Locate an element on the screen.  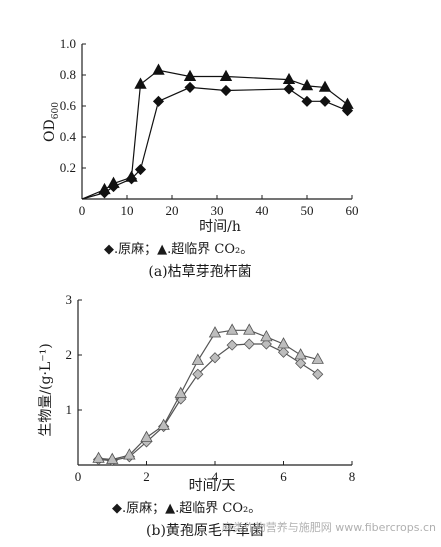
a-y-tick-label: 0.6 is located at coordinates (68, 105).